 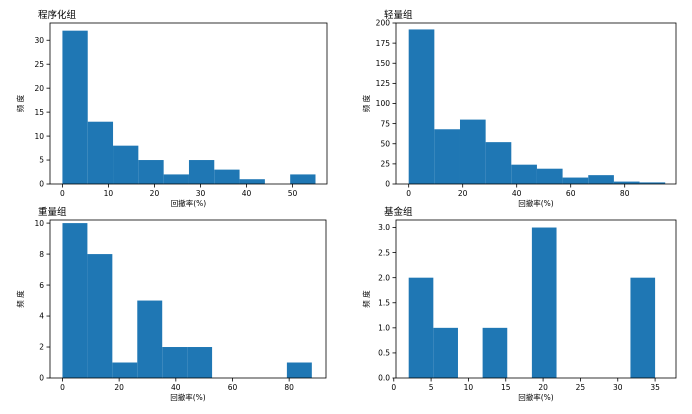 I want to click on y-tick-label: 2, so click(x=41, y=347).